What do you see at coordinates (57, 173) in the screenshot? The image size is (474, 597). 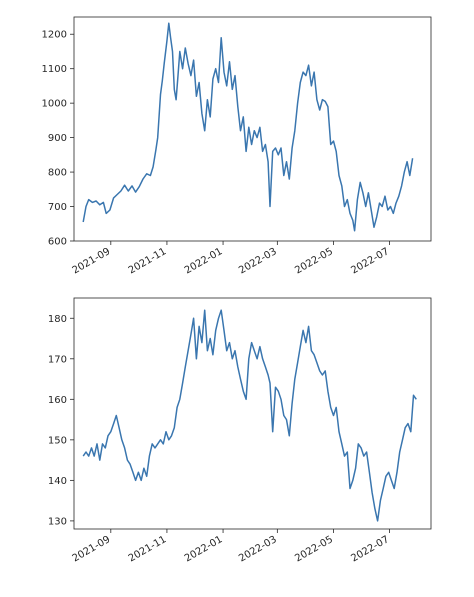 I see `y-tick-label: 800` at bounding box center [57, 173].